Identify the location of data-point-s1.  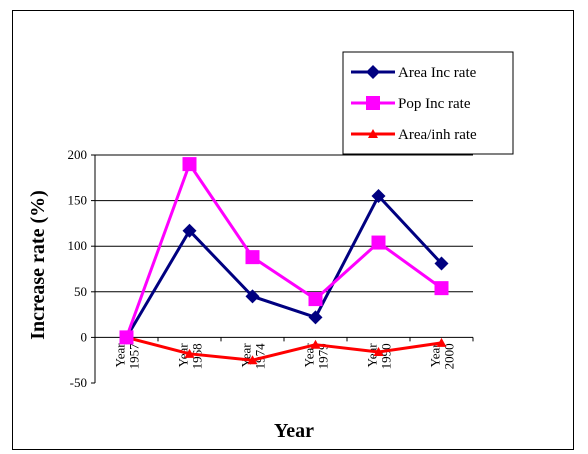
(316, 317).